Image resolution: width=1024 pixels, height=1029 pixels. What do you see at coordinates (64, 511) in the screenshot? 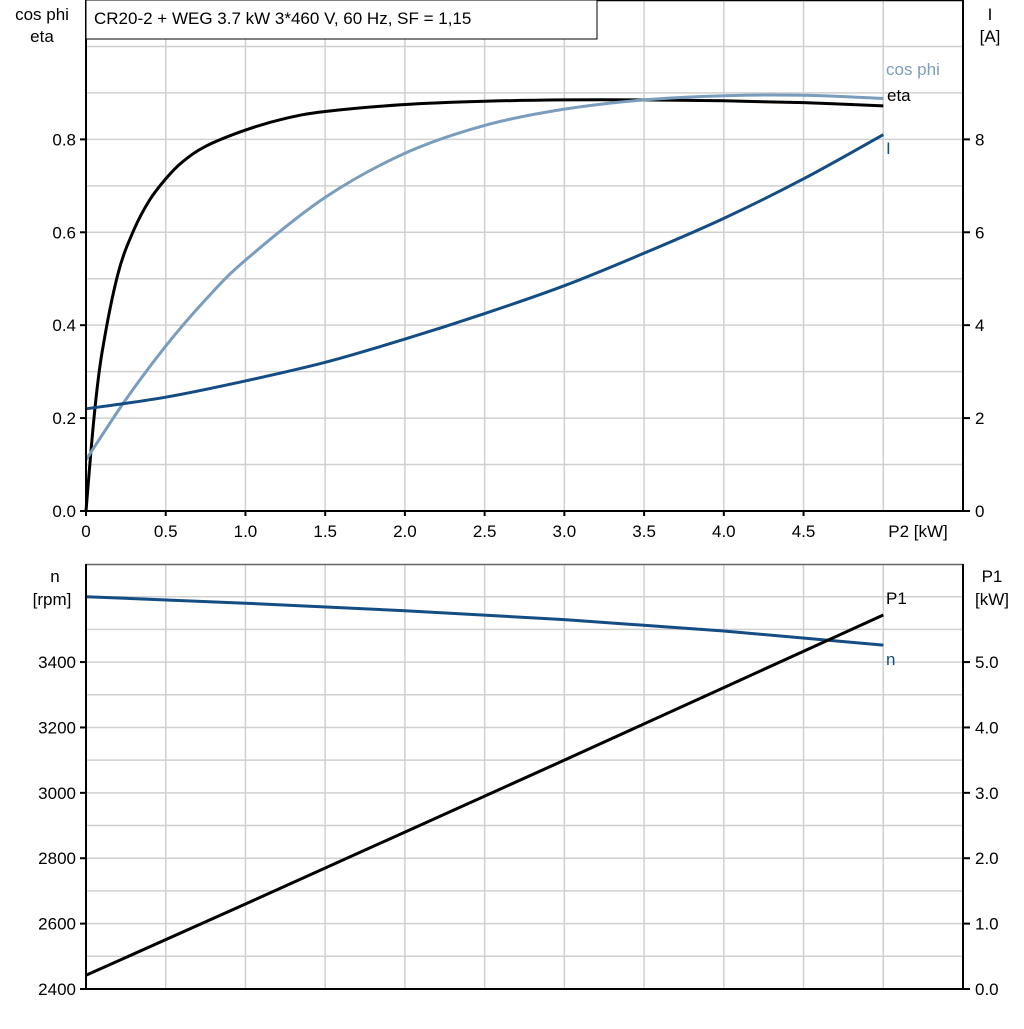
I see `left-tick-label: 0.0` at bounding box center [64, 511].